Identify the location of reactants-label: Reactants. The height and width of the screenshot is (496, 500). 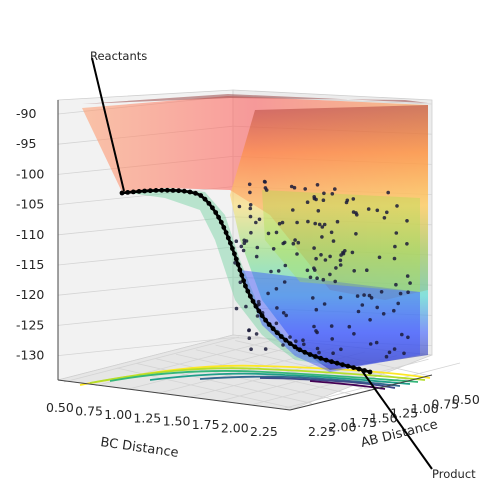
(118, 56).